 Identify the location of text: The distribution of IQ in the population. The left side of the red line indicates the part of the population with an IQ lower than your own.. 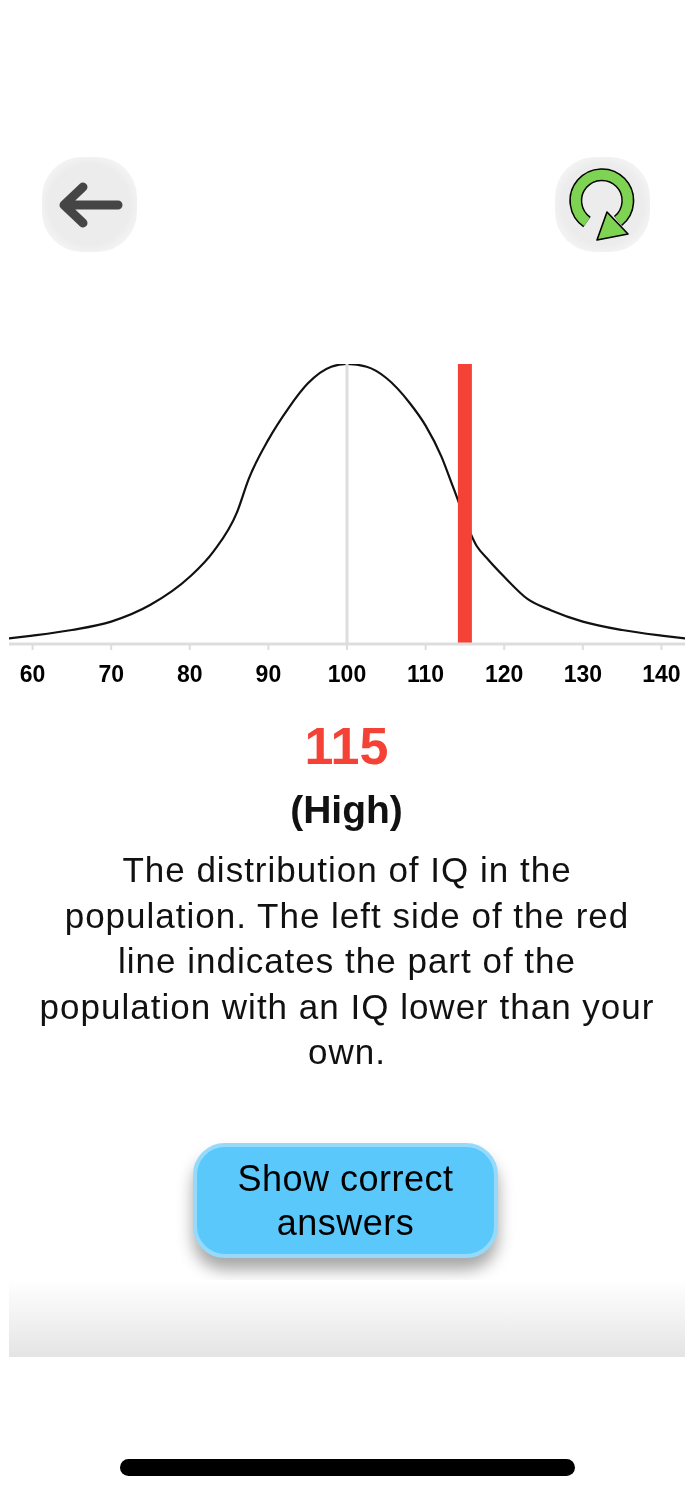
(347, 961).